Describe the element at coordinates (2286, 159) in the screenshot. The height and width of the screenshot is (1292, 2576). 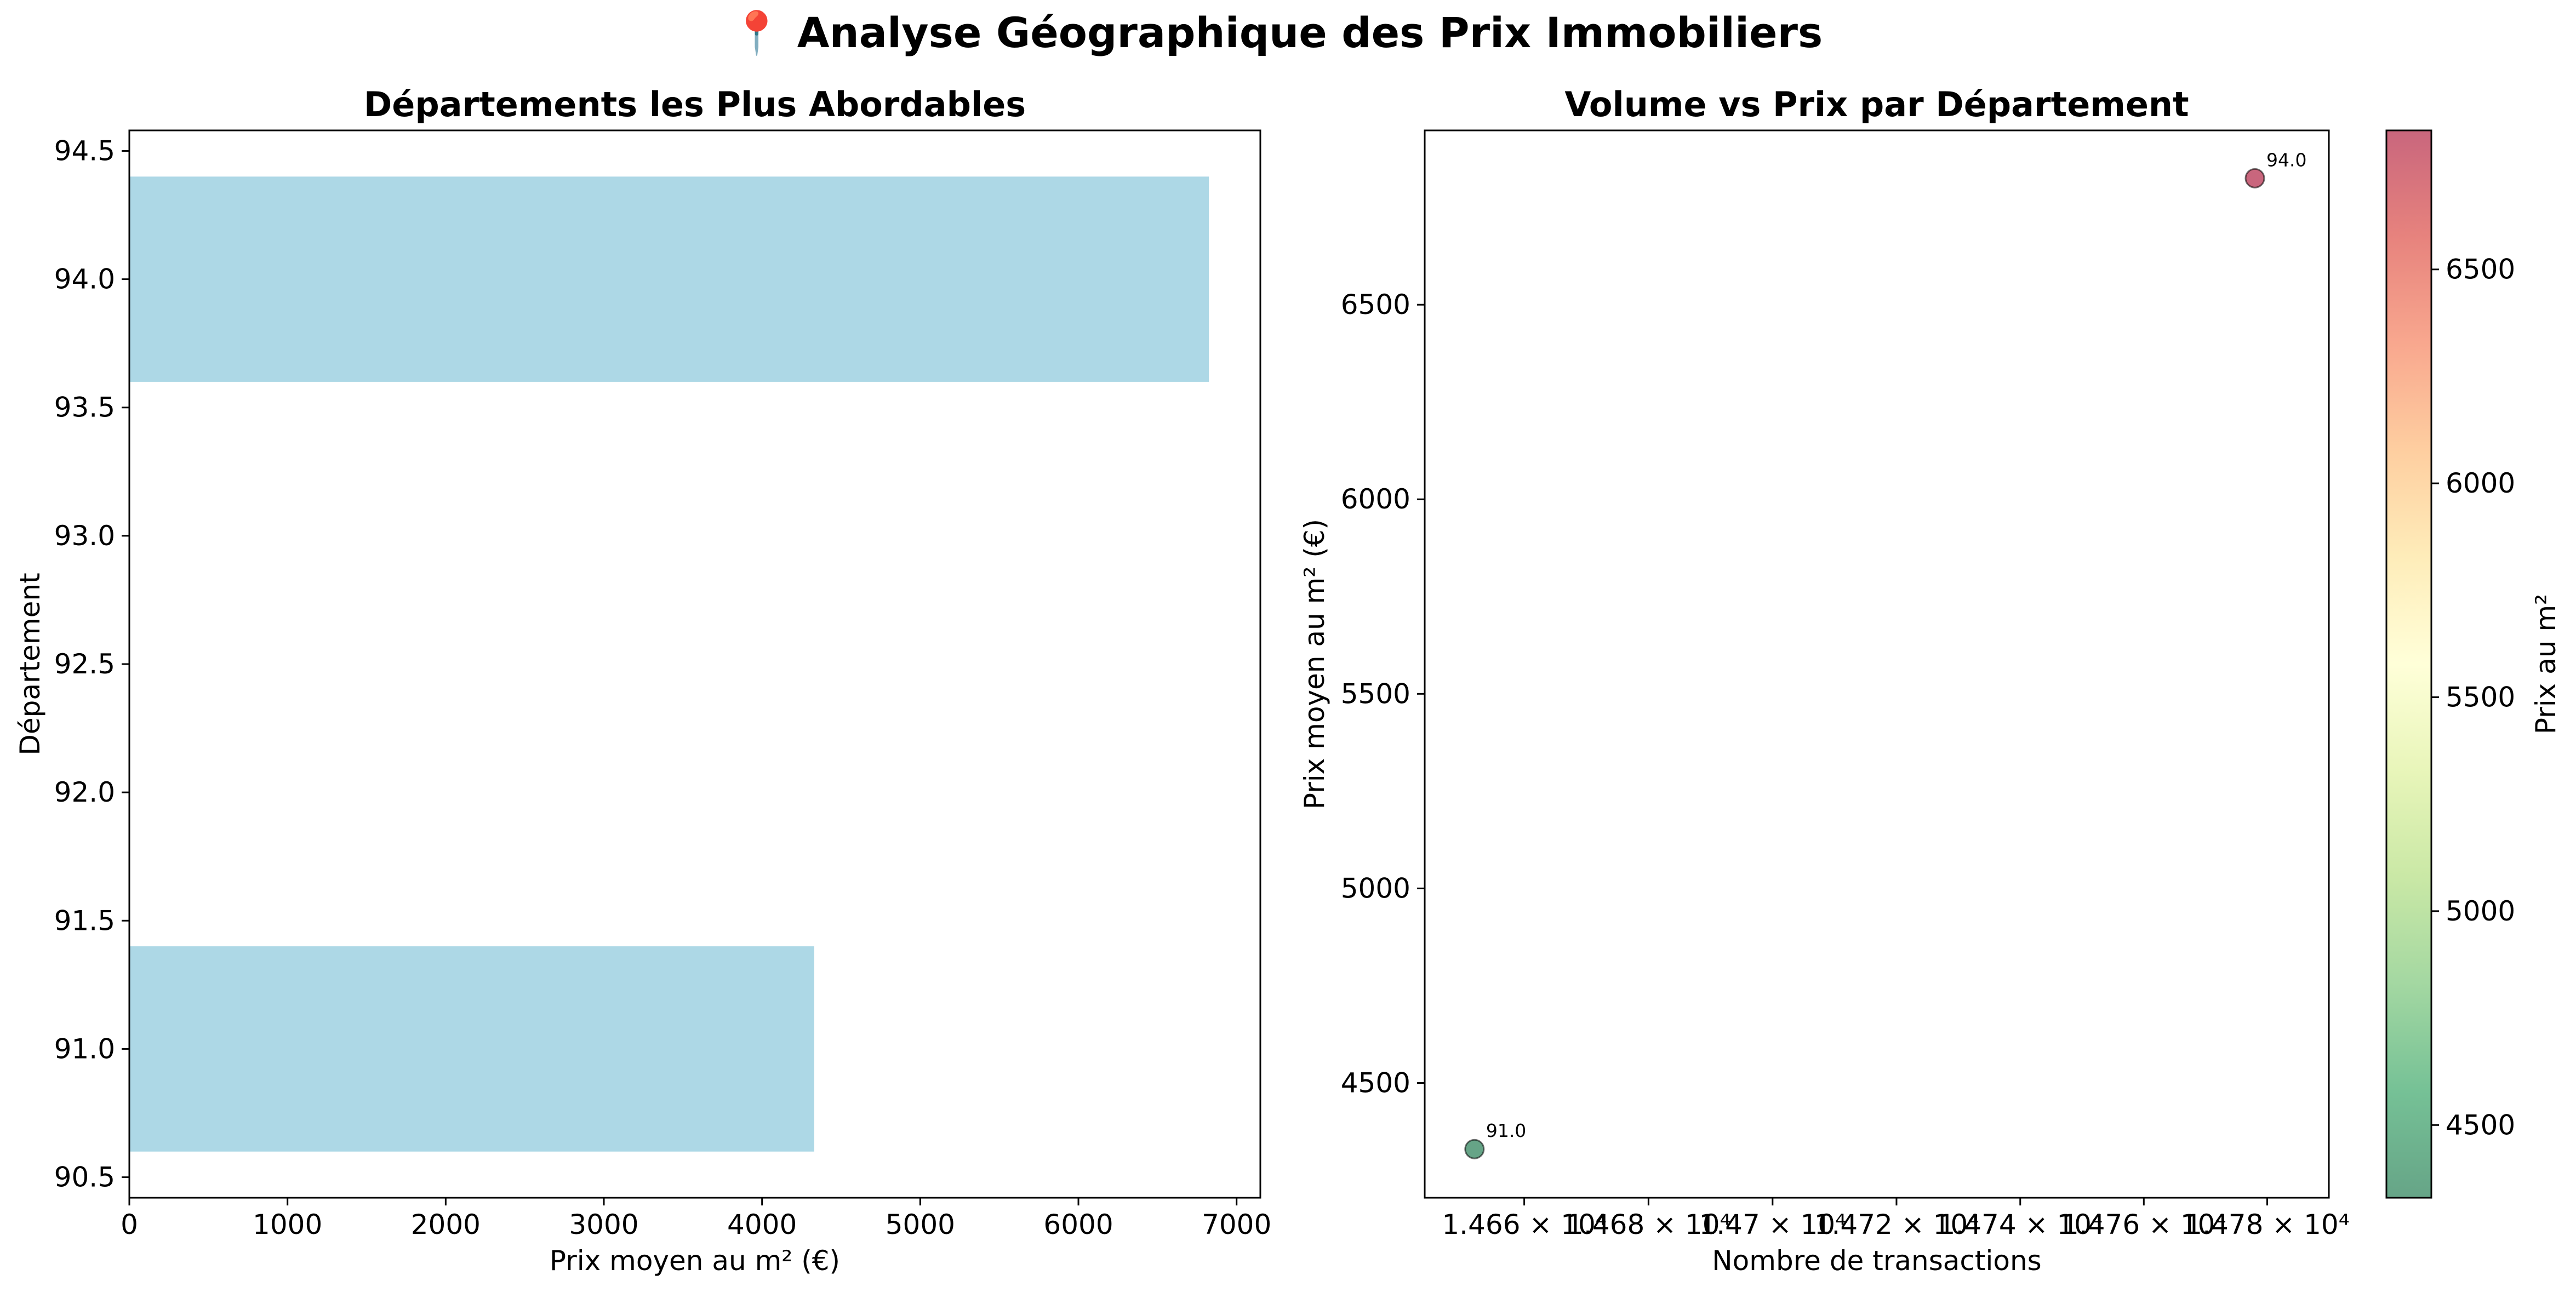
I see `point-label: 94.0` at that location.